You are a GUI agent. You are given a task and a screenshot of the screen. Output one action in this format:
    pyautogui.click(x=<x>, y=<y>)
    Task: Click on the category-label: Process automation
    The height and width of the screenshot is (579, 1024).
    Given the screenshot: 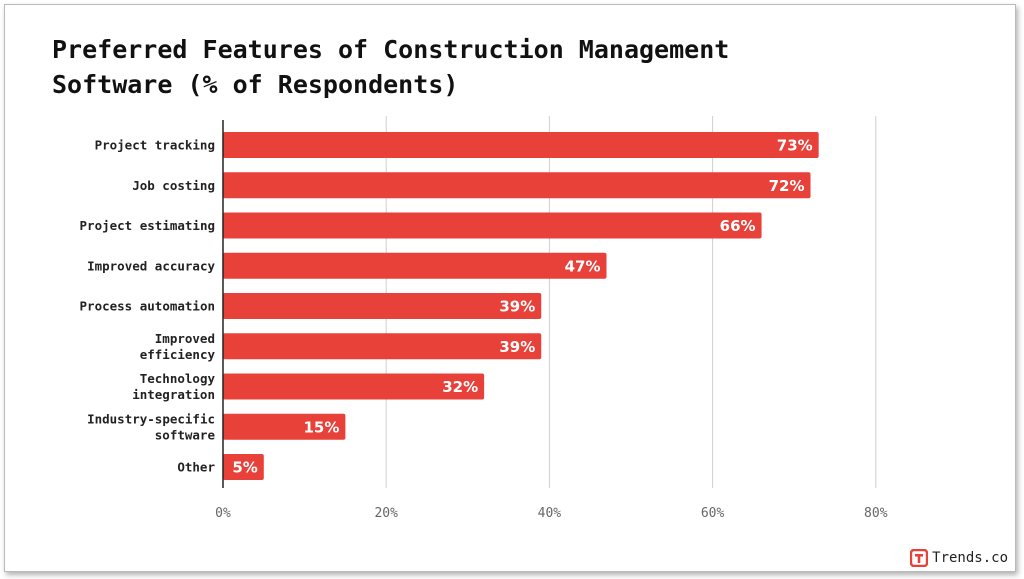 What is the action you would take?
    pyautogui.click(x=147, y=306)
    